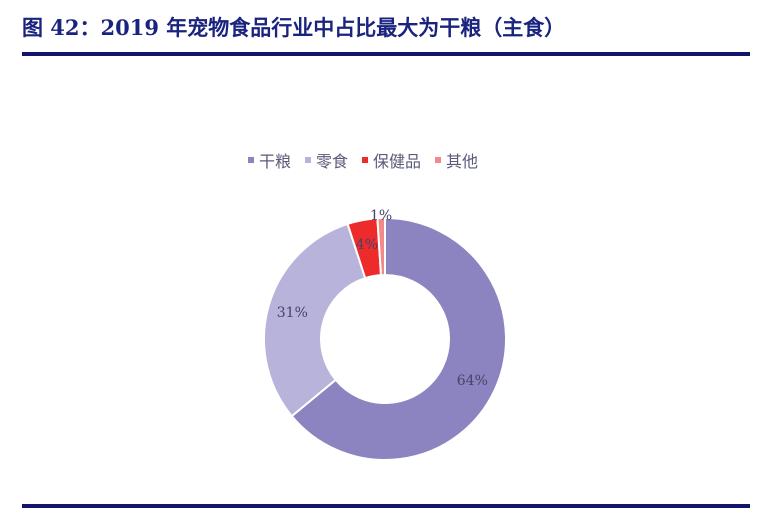 This screenshot has height=514, width=763. I want to click on legend-label-other: 其他, so click(462, 161).